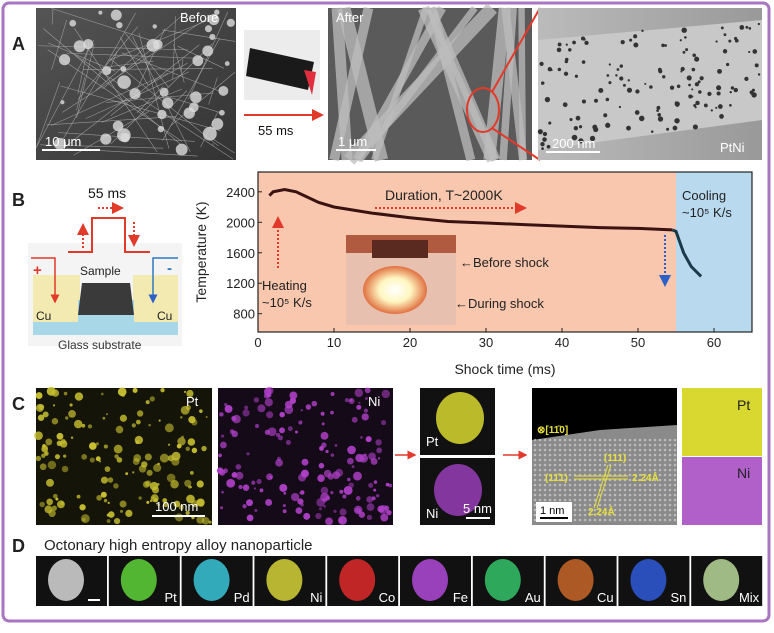 The image size is (774, 633). What do you see at coordinates (257, 342) in the screenshot?
I see `x-tick-label: 0` at bounding box center [257, 342].